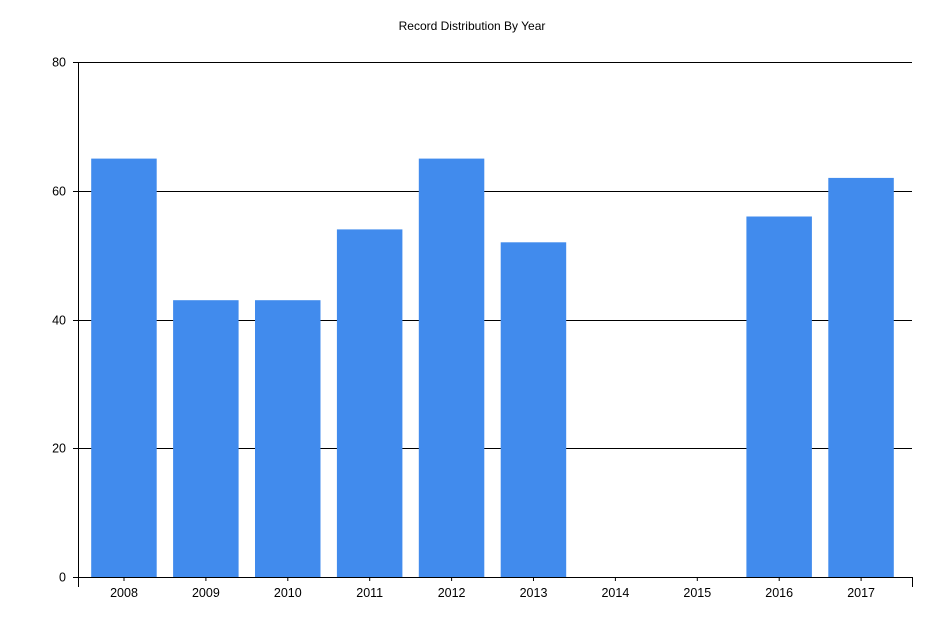 The image size is (945, 630). Describe the element at coordinates (495, 588) in the screenshot. I see `x-axis-ticks: 2008 2009 2010 2011 2012 2013 2014 2015 2016 2017` at that location.